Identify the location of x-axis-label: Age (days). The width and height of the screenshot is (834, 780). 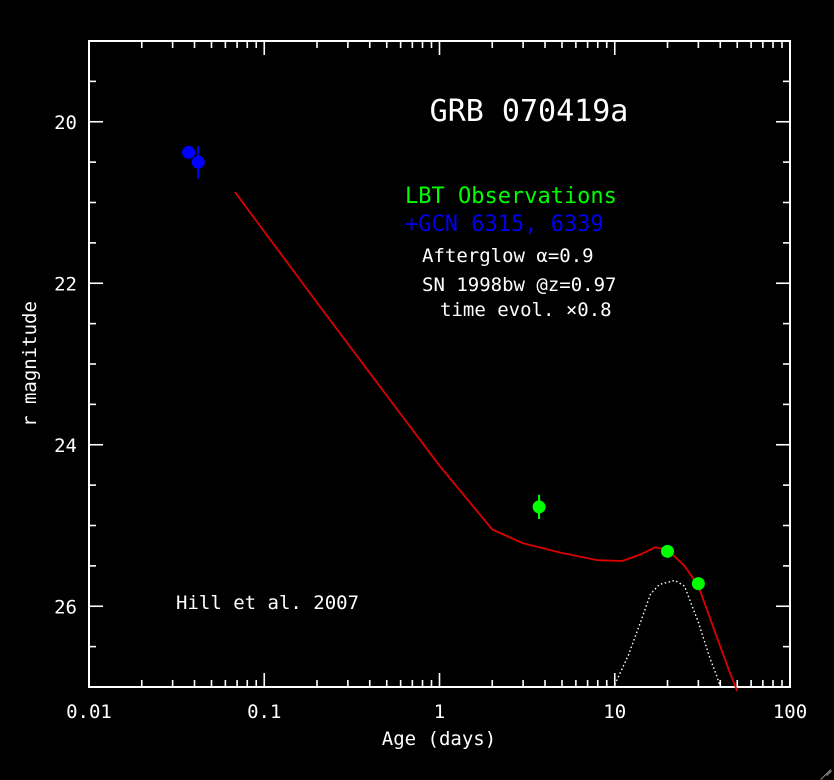
(439, 739).